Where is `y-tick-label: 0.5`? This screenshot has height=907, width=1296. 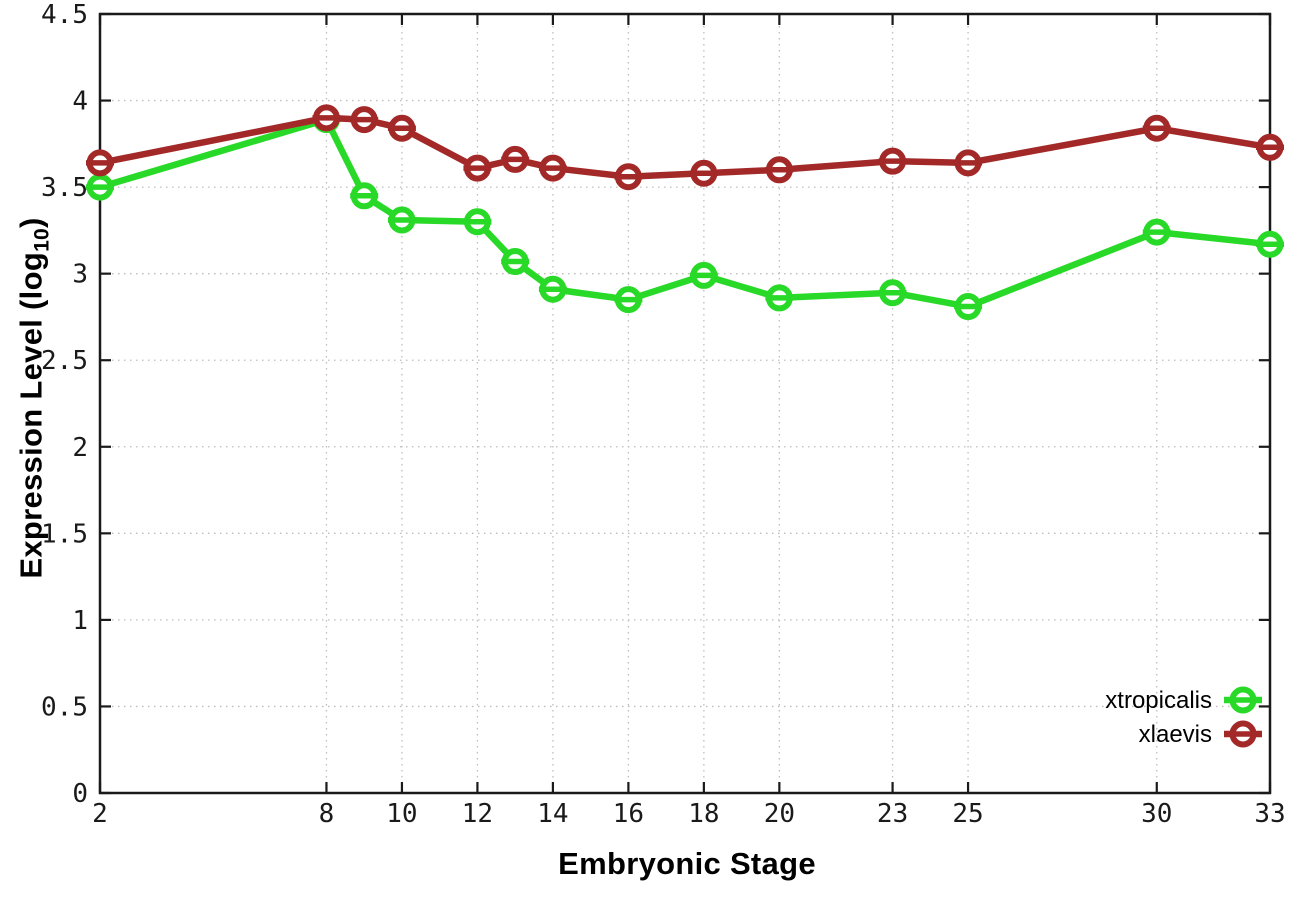 y-tick-label: 0.5 is located at coordinates (64, 707).